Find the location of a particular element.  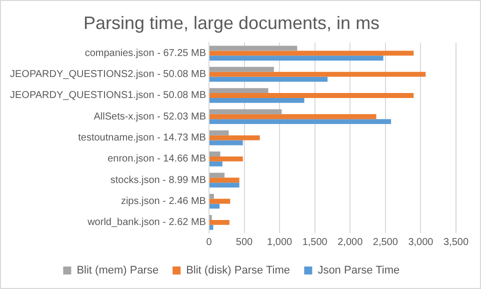

x-tick-label: 2,500 is located at coordinates (385, 242).